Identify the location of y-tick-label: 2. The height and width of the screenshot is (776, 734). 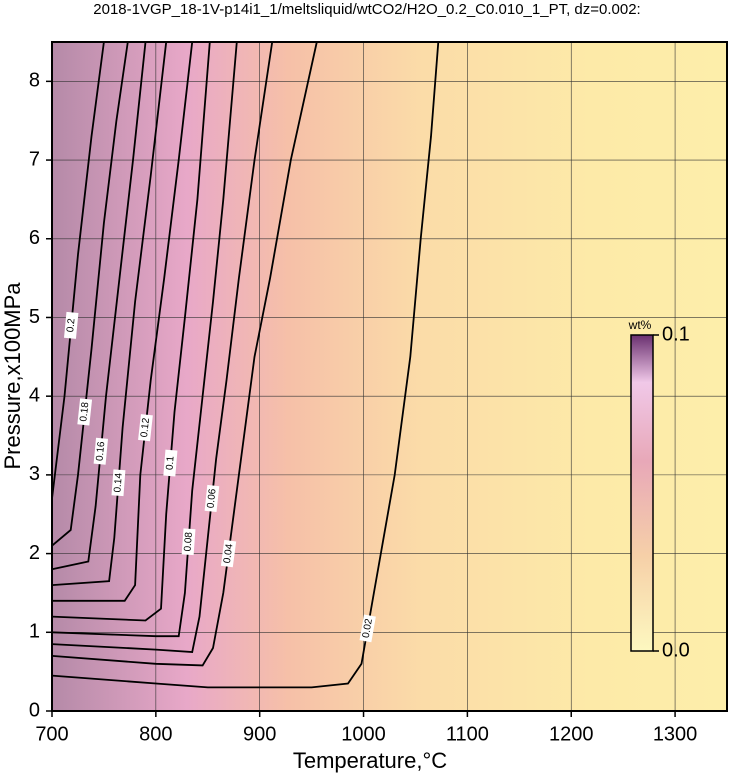
(34, 553).